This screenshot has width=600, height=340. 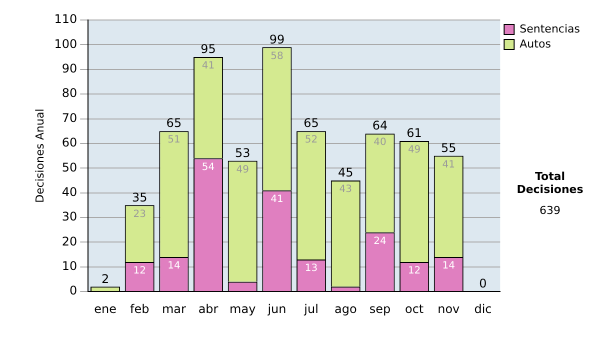 I want to click on x-tick-label: ene, so click(x=105, y=309).